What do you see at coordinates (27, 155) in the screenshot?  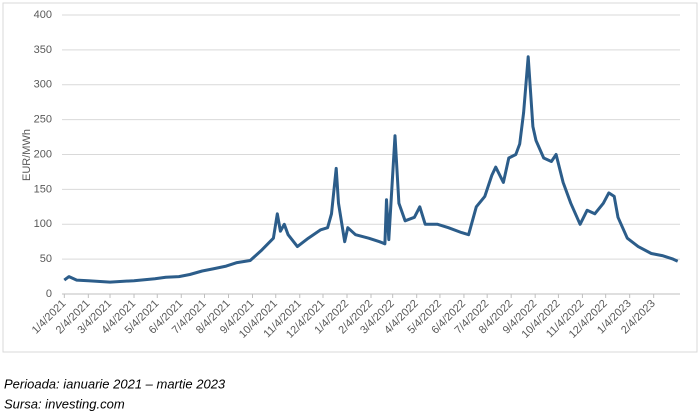 I see `y-axis-label: EUR/MWh` at bounding box center [27, 155].